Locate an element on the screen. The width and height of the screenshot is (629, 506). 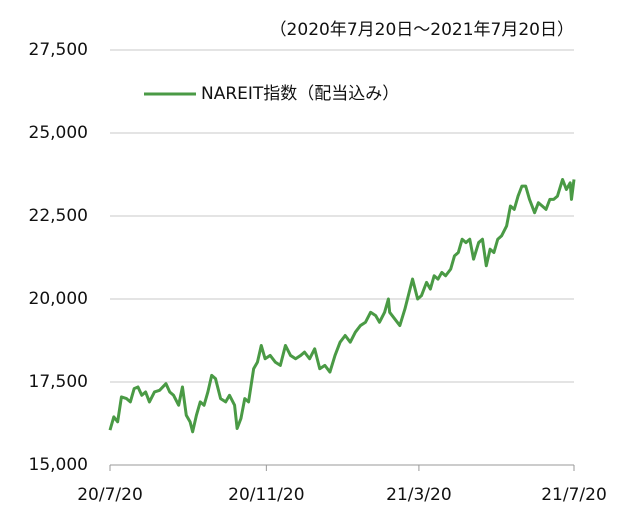
x-tick-label: 21/7/20 is located at coordinates (574, 495).